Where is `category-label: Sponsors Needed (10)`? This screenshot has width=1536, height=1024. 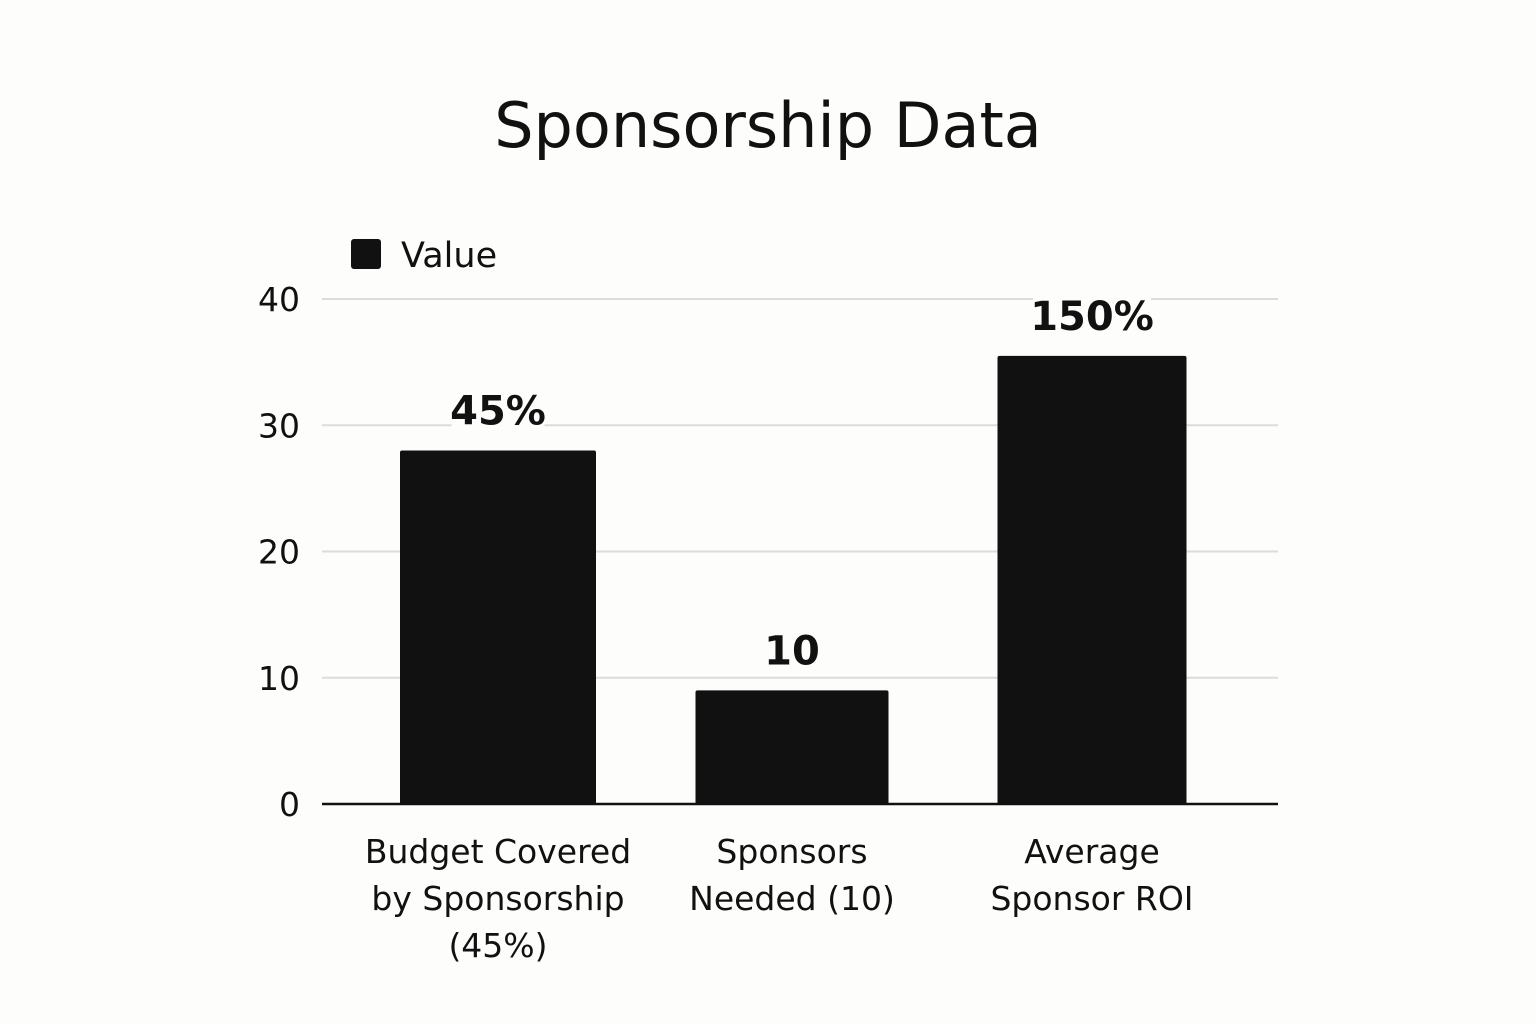 category-label: Sponsors Needed (10) is located at coordinates (792, 875).